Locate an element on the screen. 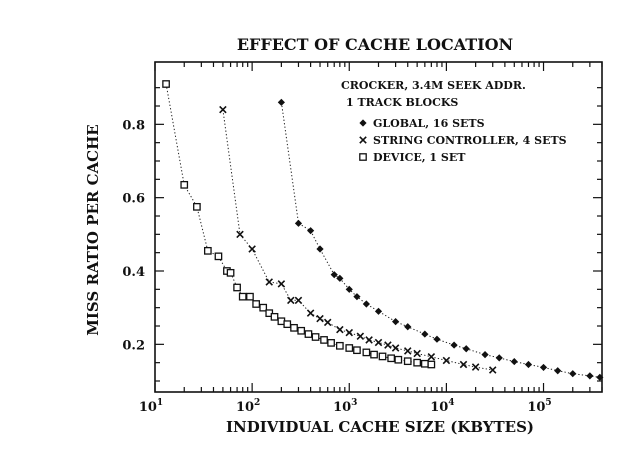 Image resolution: width=636 pixels, height=459 pixels. y-tick-label: 0.4 is located at coordinates (133, 272).